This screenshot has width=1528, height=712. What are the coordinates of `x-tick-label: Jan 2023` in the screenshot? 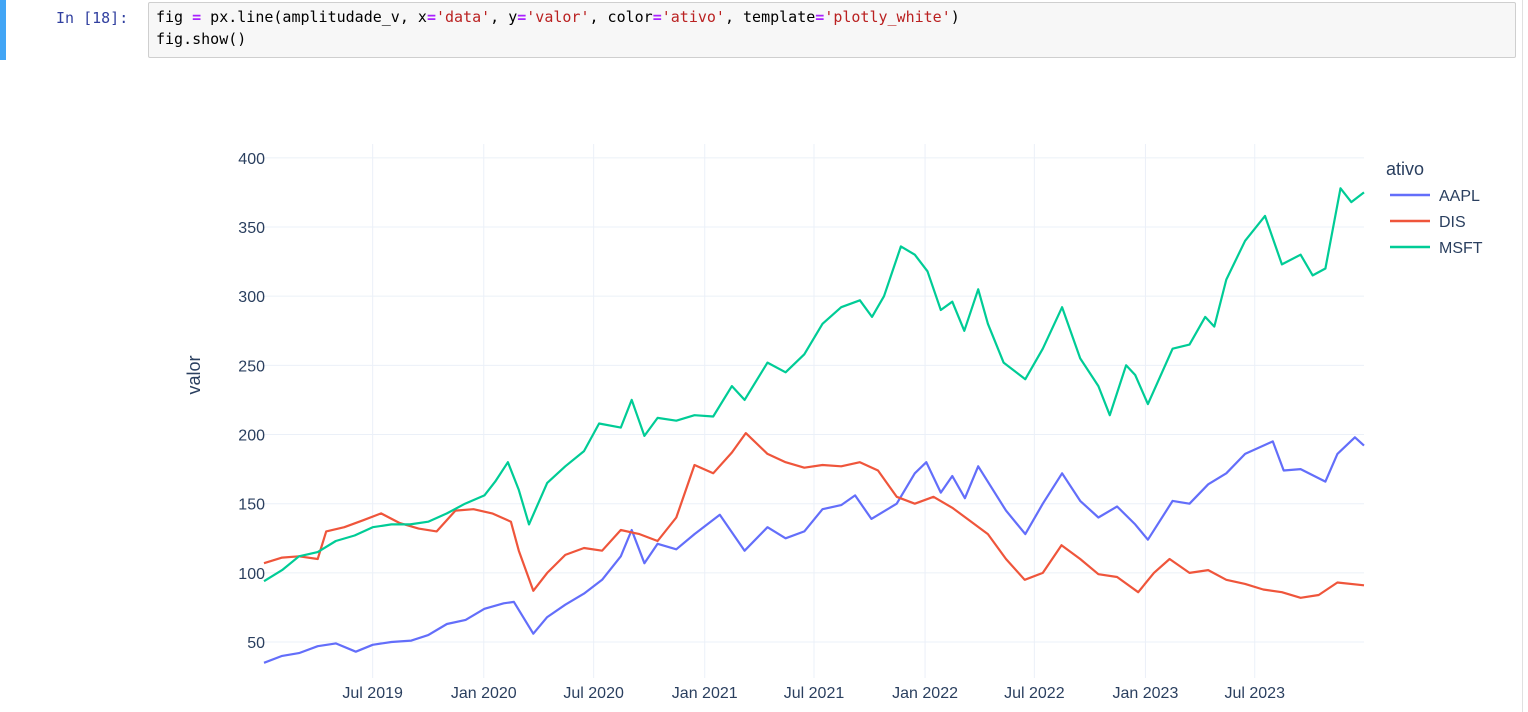 It's located at (1146, 693).